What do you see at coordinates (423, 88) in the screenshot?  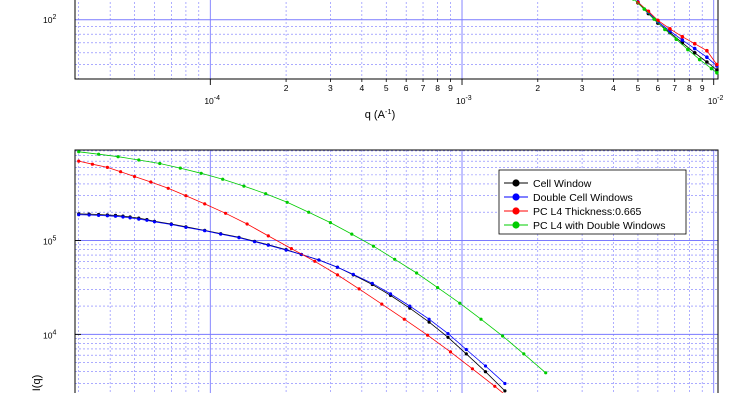 I see `x-tick-label: 7` at bounding box center [423, 88].